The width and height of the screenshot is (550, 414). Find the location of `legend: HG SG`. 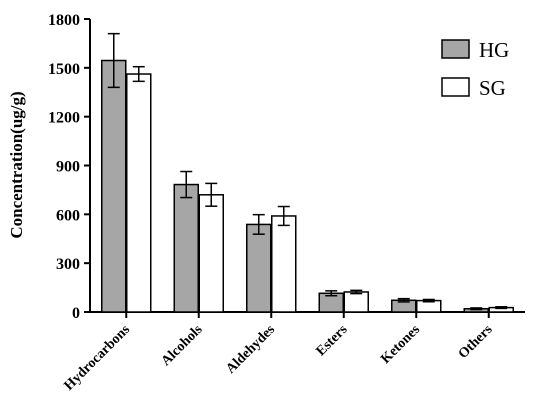

legend: HG SG is located at coordinates (475, 69).